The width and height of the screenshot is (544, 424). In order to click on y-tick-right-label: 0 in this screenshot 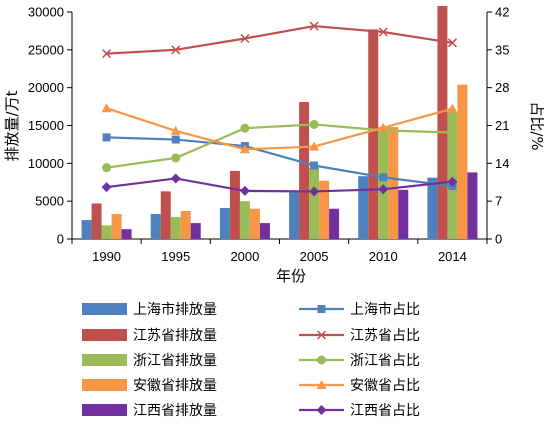, I will do `click(498, 239)`.